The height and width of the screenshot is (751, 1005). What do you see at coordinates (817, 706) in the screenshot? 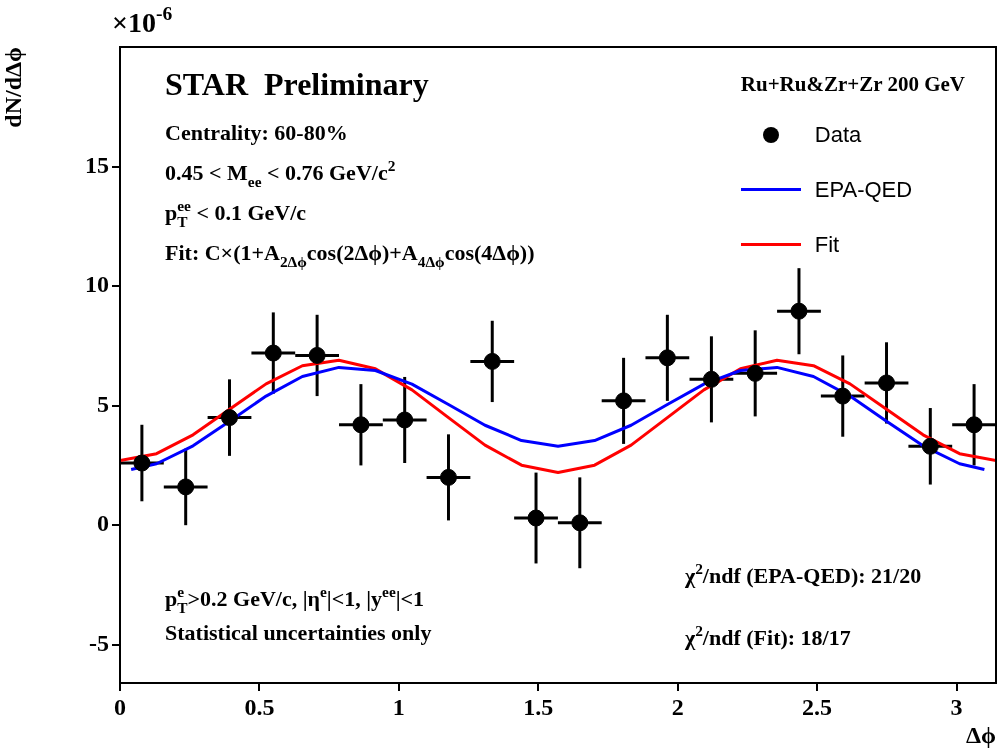
I see `x-tick-label: 2.5` at bounding box center [817, 706].